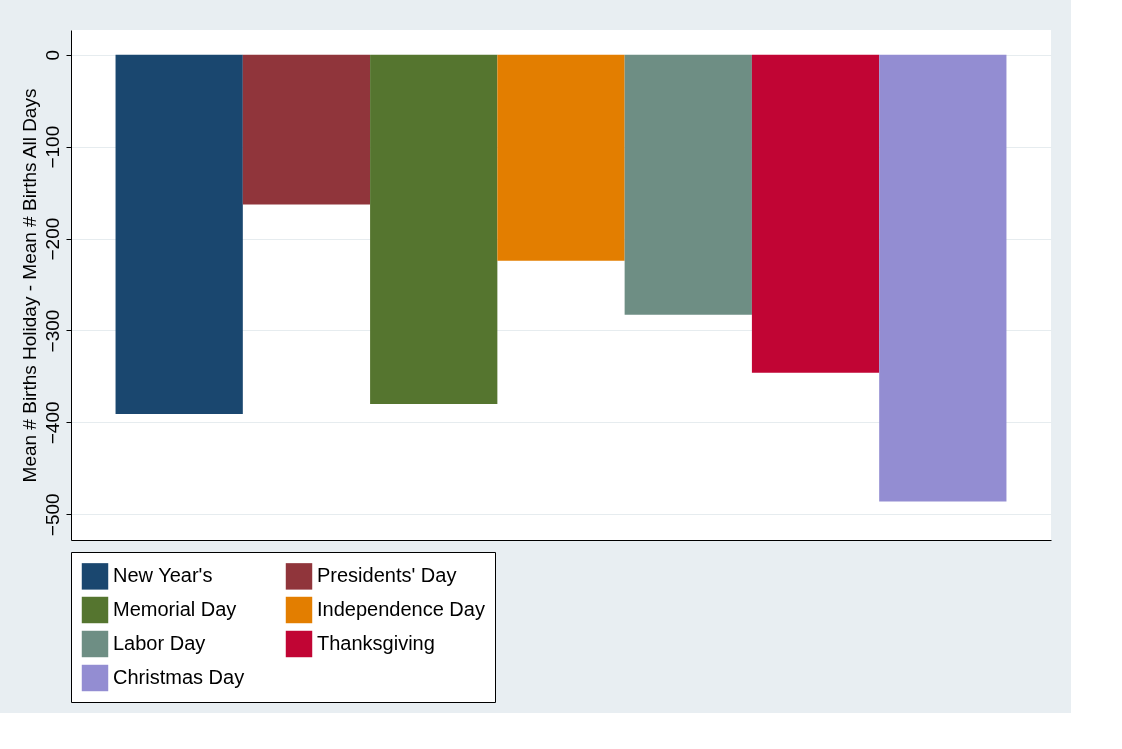 The width and height of the screenshot is (1122, 749). What do you see at coordinates (175, 609) in the screenshot?
I see `legend-label: Memorial Day` at bounding box center [175, 609].